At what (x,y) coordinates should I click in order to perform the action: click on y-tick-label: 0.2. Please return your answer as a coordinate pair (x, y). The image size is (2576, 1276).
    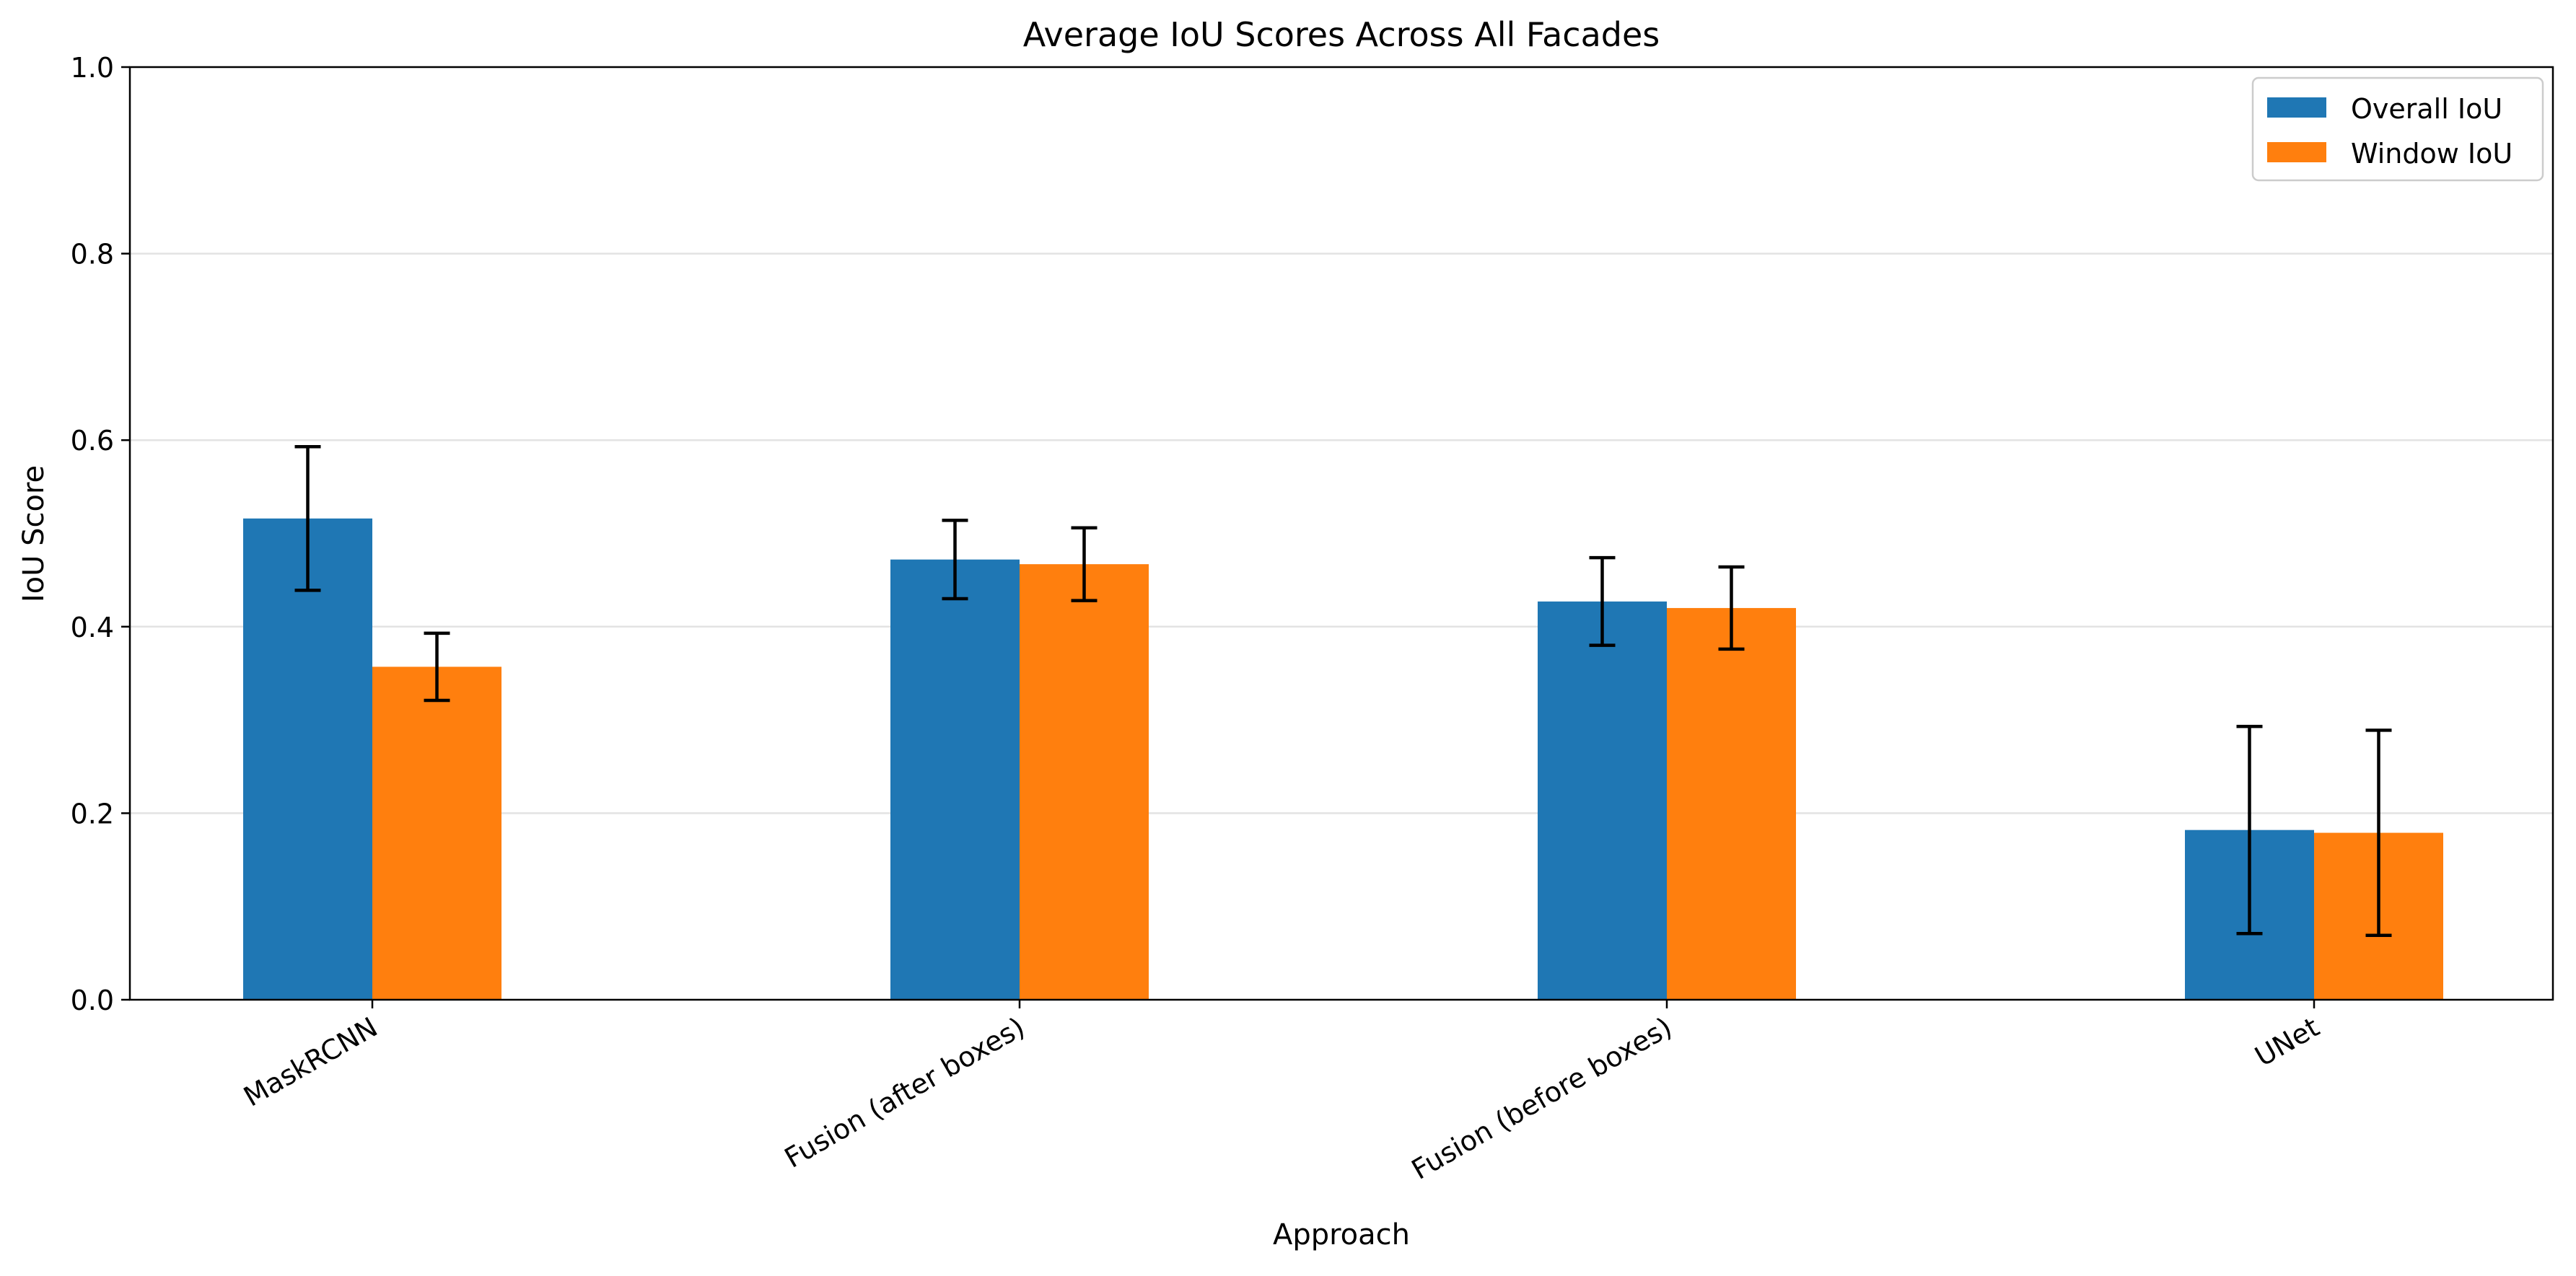
    Looking at the image, I should click on (92, 814).